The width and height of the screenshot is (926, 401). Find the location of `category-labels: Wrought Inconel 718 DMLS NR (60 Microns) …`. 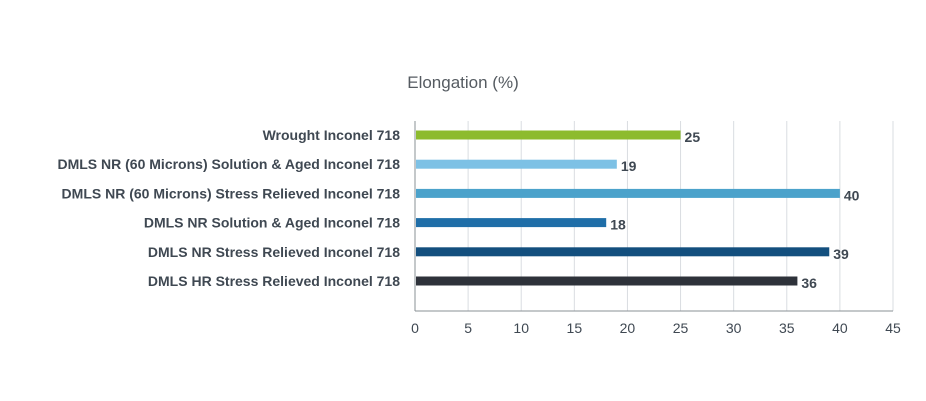

category-labels: Wrought Inconel 718 DMLS NR (60 Microns) … is located at coordinates (228, 208).